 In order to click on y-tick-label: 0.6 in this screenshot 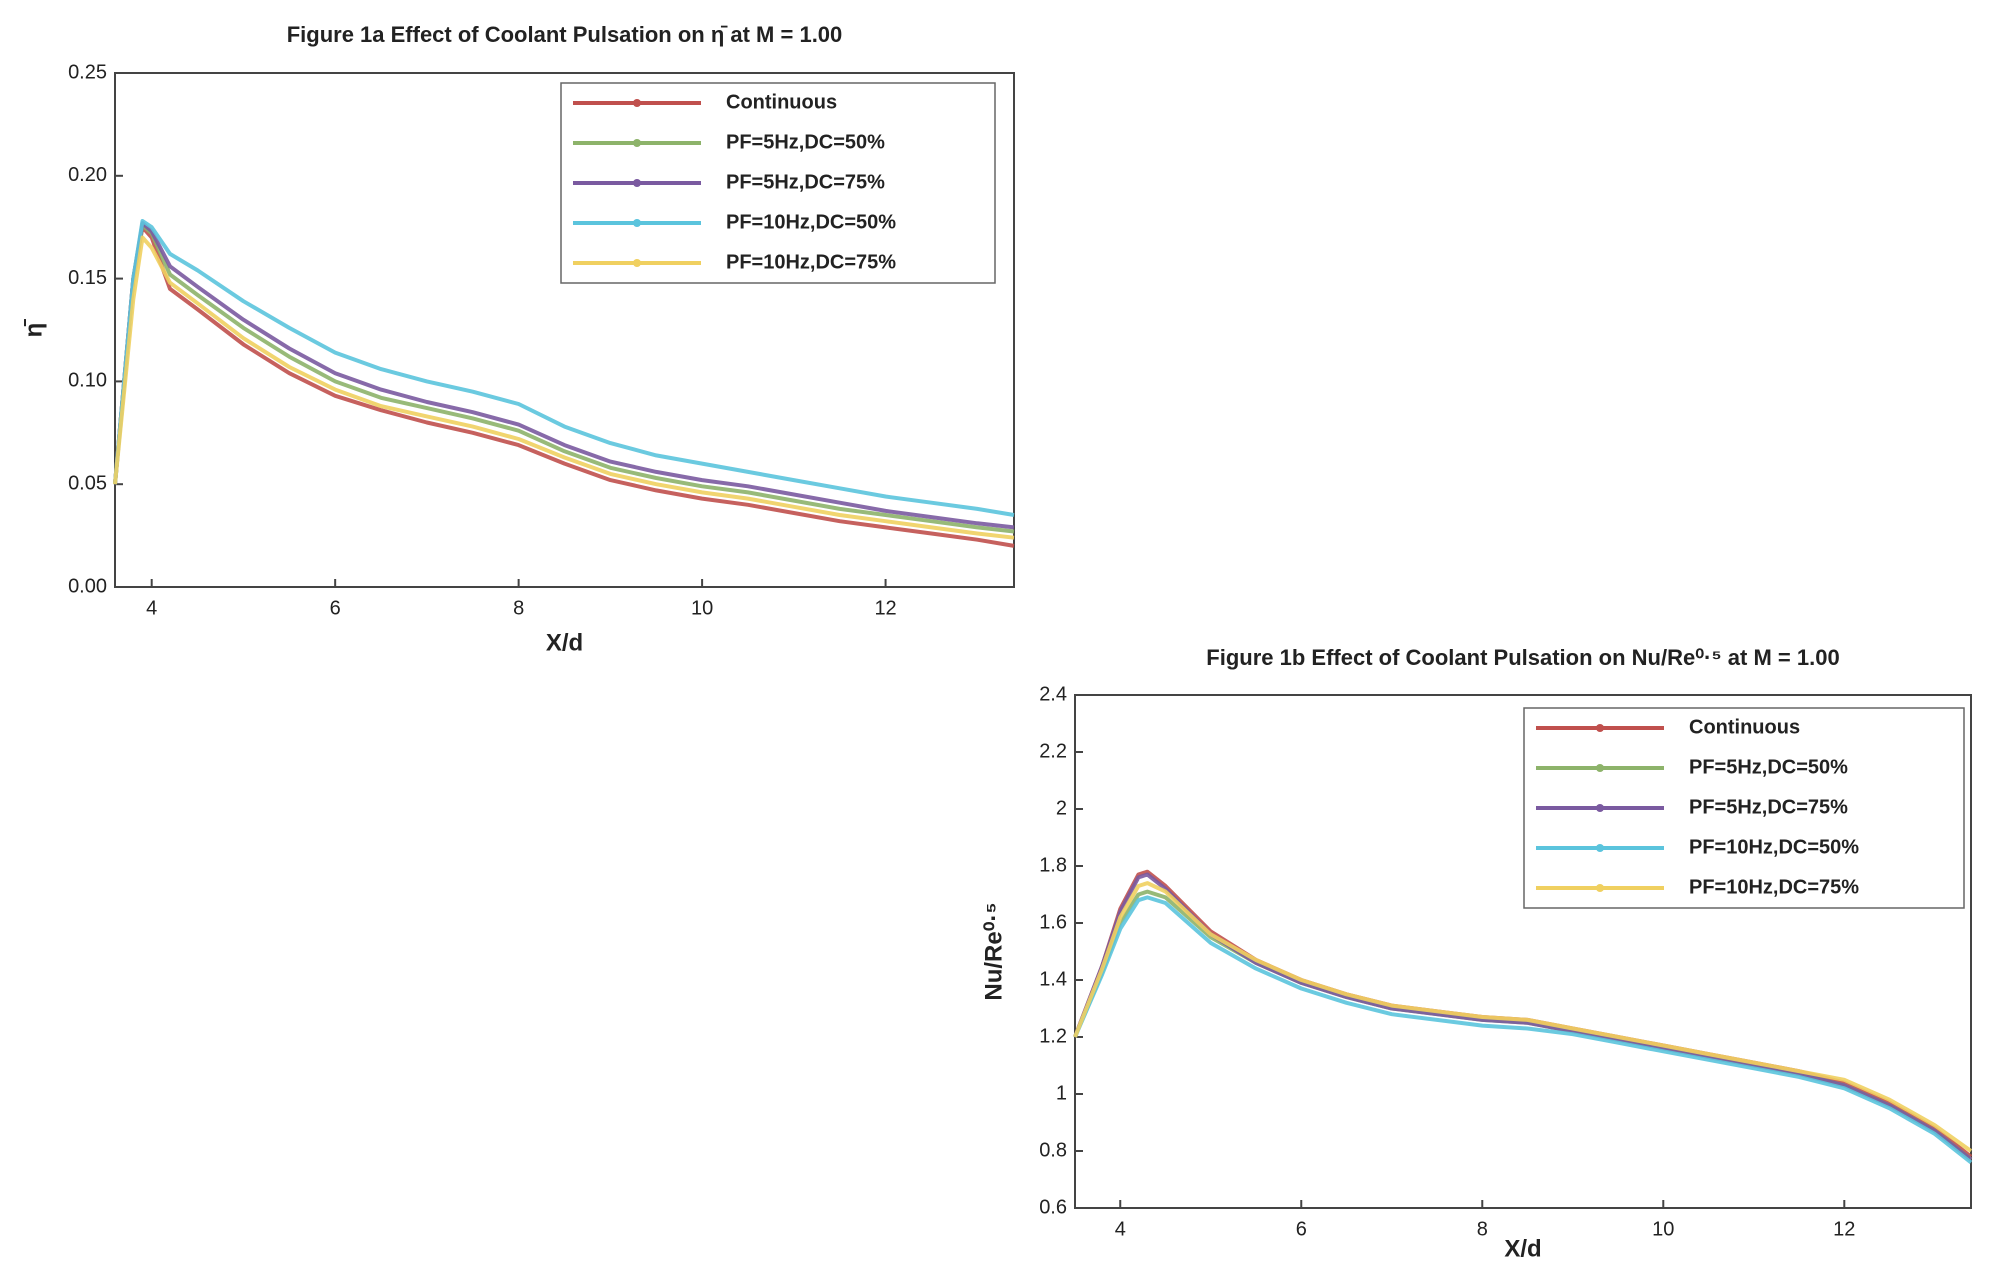, I will do `click(1053, 1207)`.